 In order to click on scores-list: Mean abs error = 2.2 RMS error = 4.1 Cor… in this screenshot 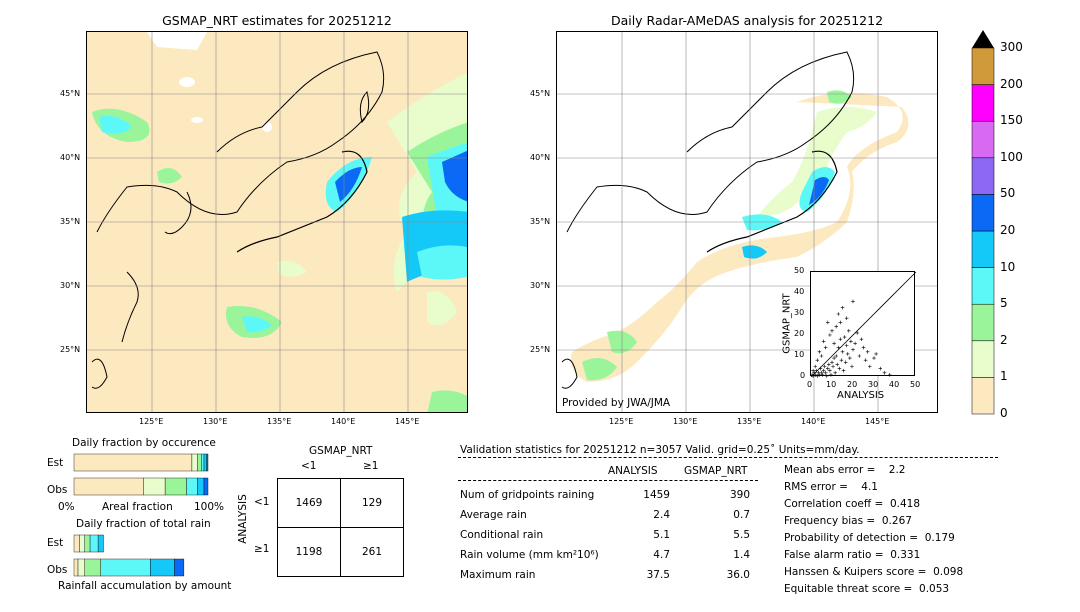, I will do `click(873, 530)`.